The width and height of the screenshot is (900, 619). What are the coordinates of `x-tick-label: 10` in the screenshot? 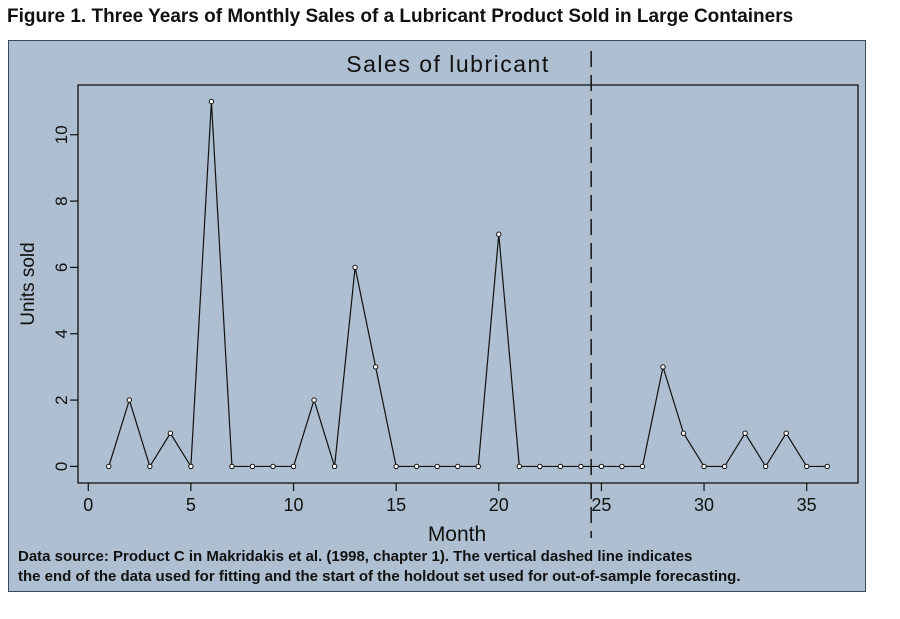 It's located at (294, 505).